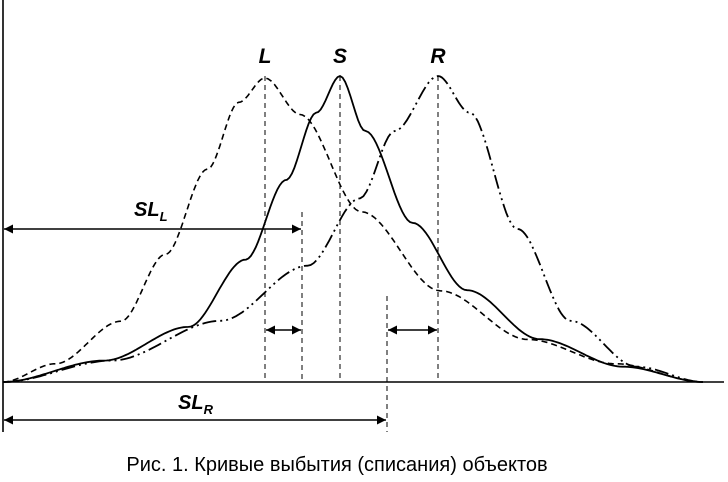  I want to click on span-label-SL-L: SLL, so click(151, 211).